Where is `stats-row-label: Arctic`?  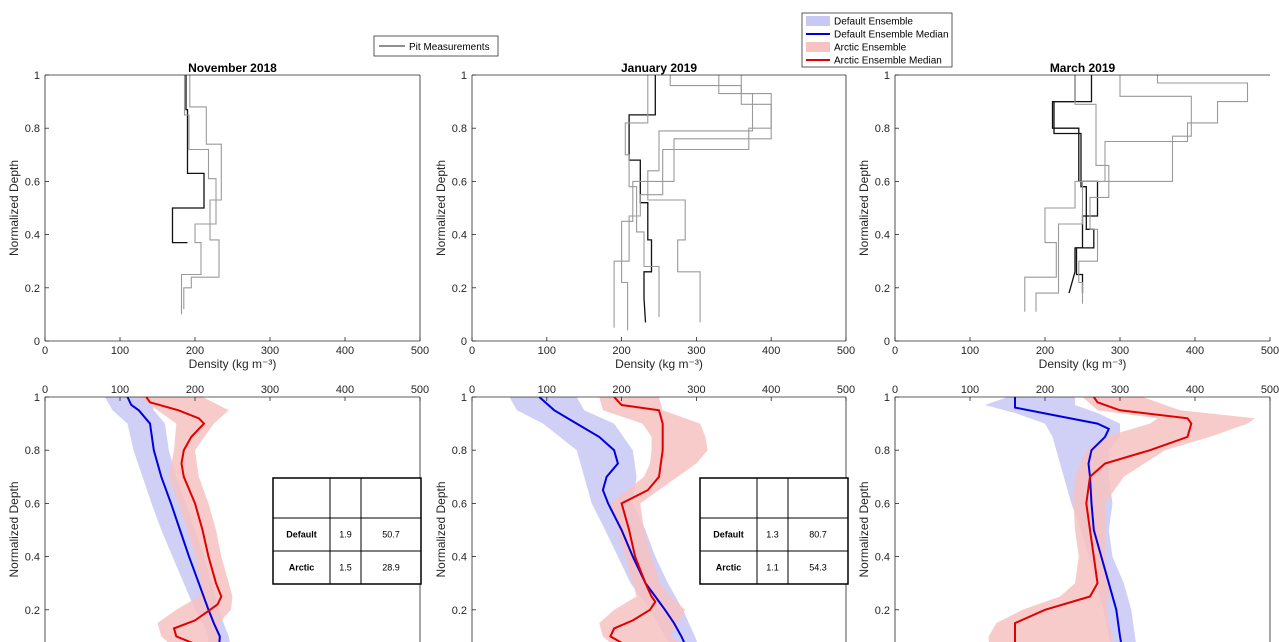
stats-row-label: Arctic is located at coordinates (302, 568).